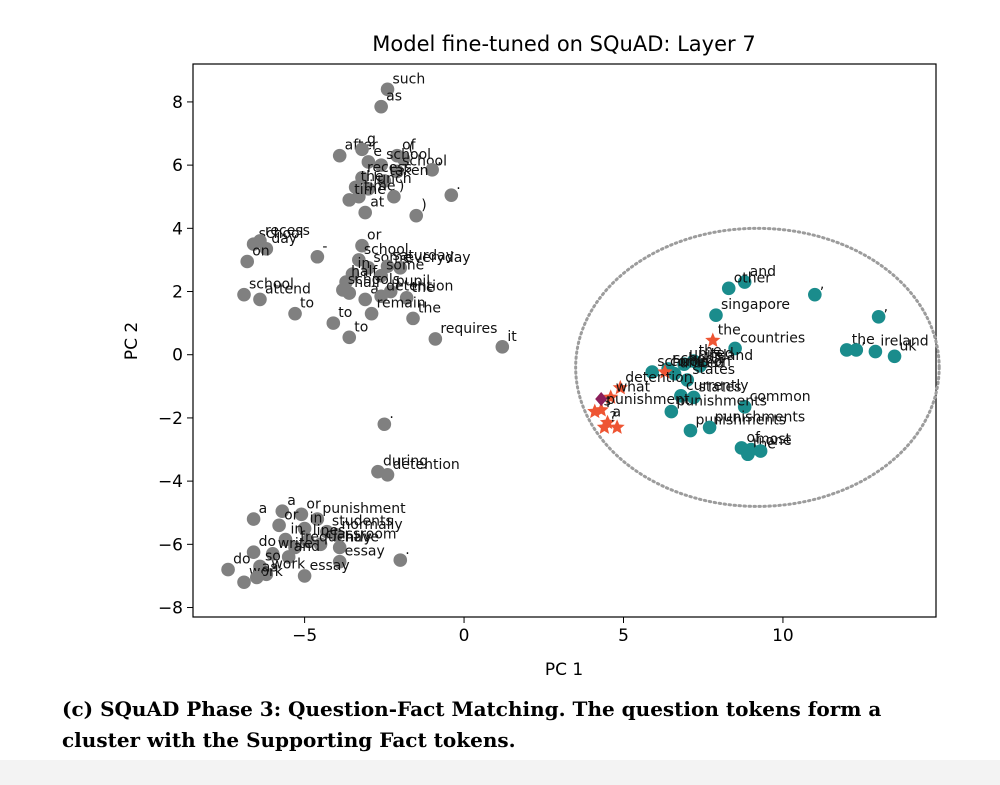 The height and width of the screenshot is (785, 1000). What do you see at coordinates (601, 398) in the screenshot?
I see `data-point-diamond` at bounding box center [601, 398].